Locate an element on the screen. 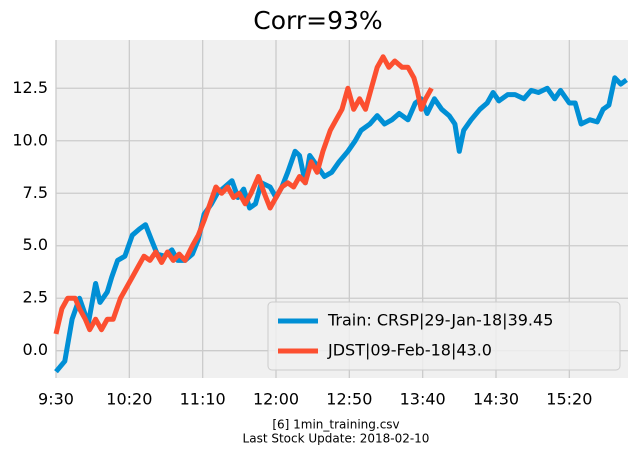 The height and width of the screenshot is (458, 636). footer-line: [6] 1min_training.csv is located at coordinates (335, 425).